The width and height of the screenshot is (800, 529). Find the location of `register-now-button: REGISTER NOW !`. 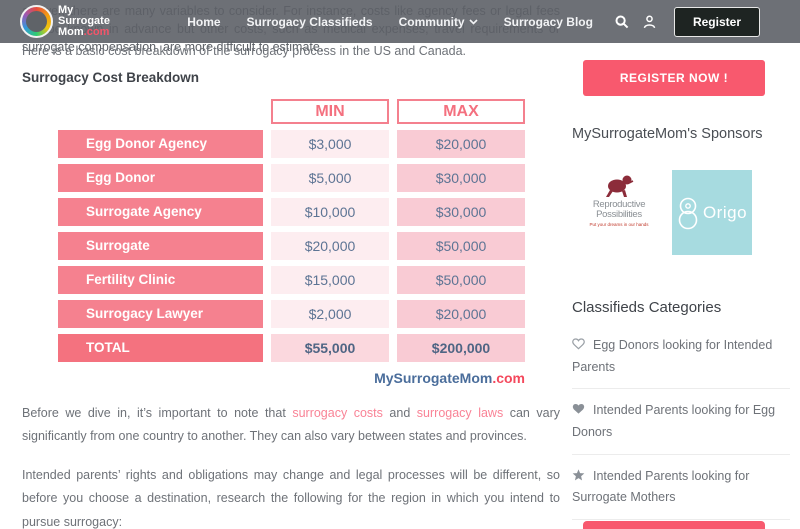

register-now-button: REGISTER NOW ! is located at coordinates (674, 78).